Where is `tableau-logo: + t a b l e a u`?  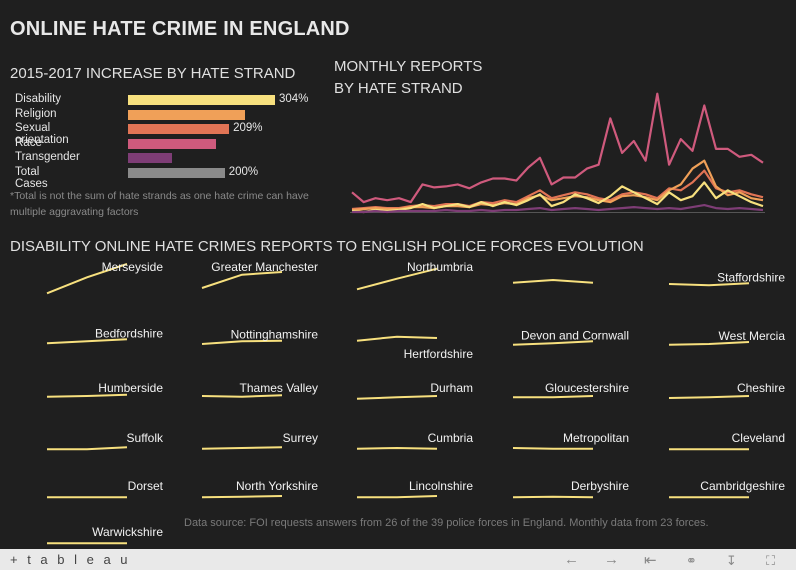
tableau-logo: + t a b l e a u is located at coordinates (70, 559).